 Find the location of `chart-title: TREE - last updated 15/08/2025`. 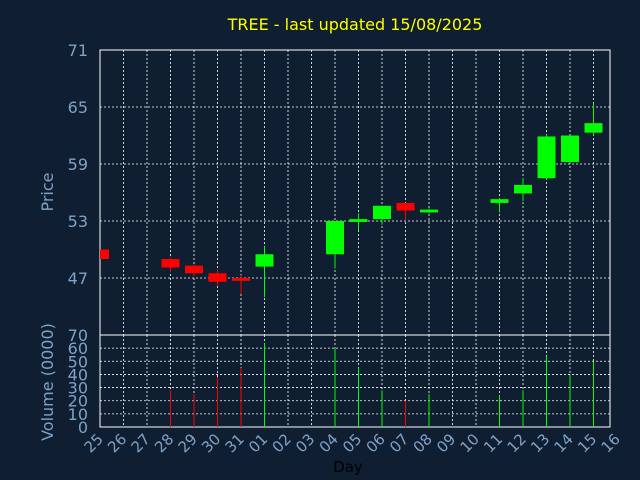

chart-title: TREE - last updated 15/08/2025 is located at coordinates (355, 24).